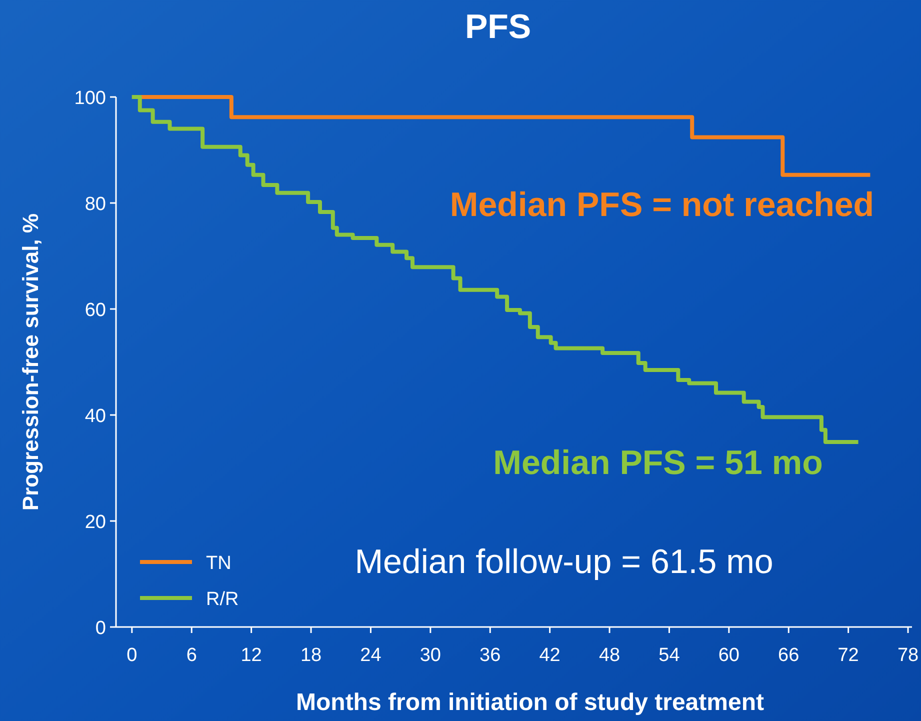 The image size is (921, 721). Describe the element at coordinates (95, 204) in the screenshot. I see `y-tick-label: 80` at that location.